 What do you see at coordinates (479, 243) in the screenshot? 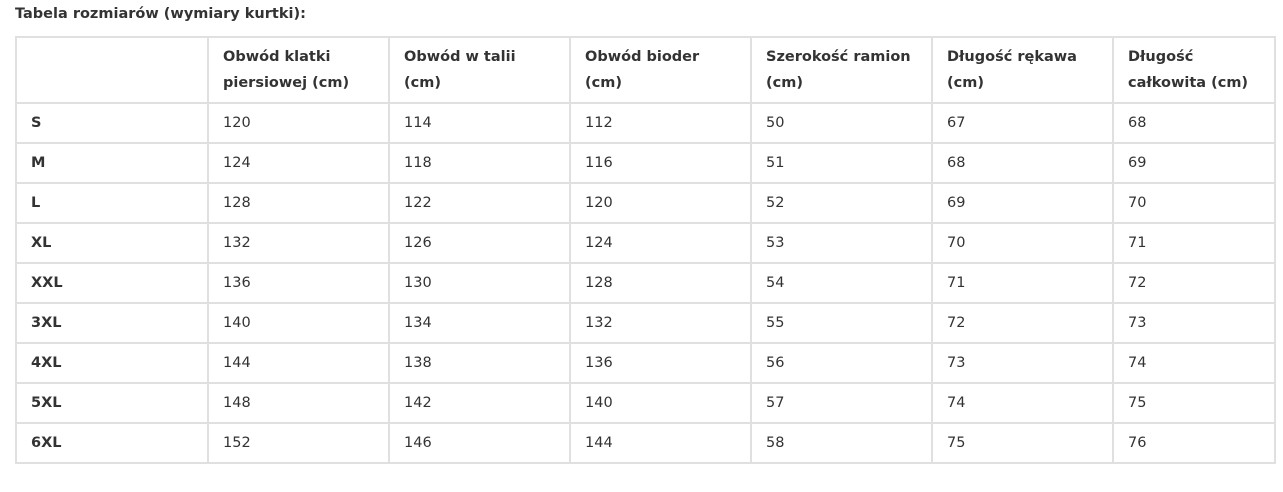
I see `measurement-cell: 126` at bounding box center [479, 243].